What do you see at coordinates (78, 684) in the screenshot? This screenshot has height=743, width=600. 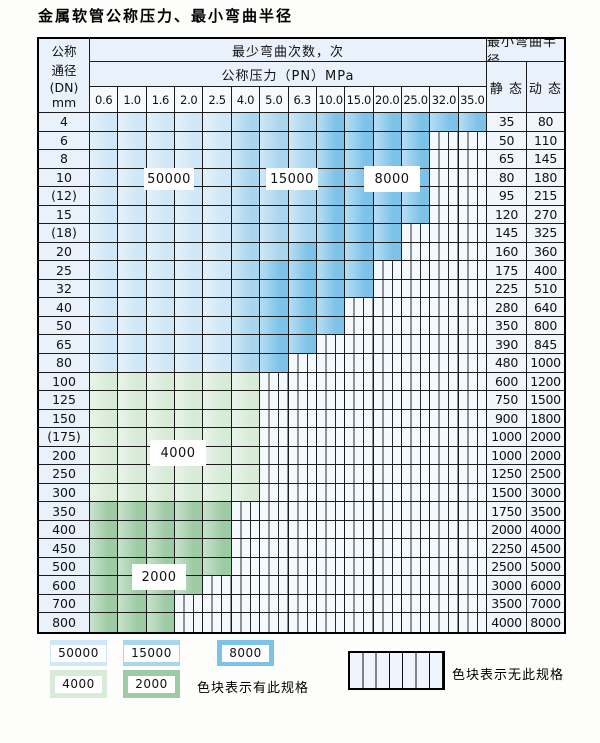 I see `legend-label-4000: 4000` at bounding box center [78, 684].